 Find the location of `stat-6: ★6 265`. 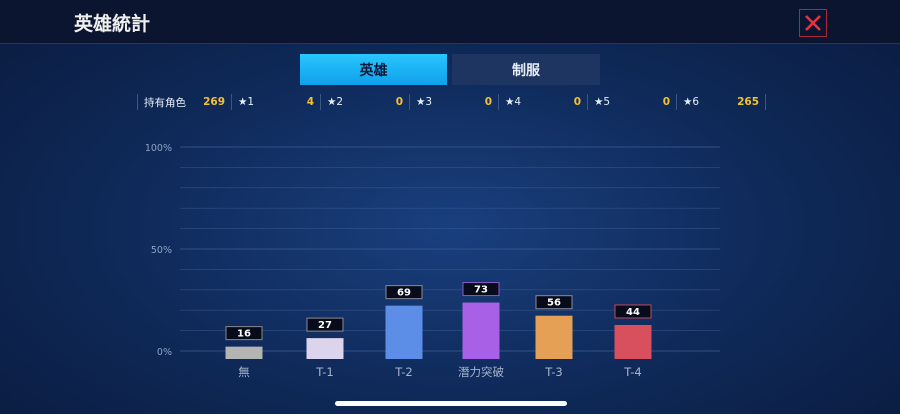

stat-6: ★6 265 is located at coordinates (720, 102).